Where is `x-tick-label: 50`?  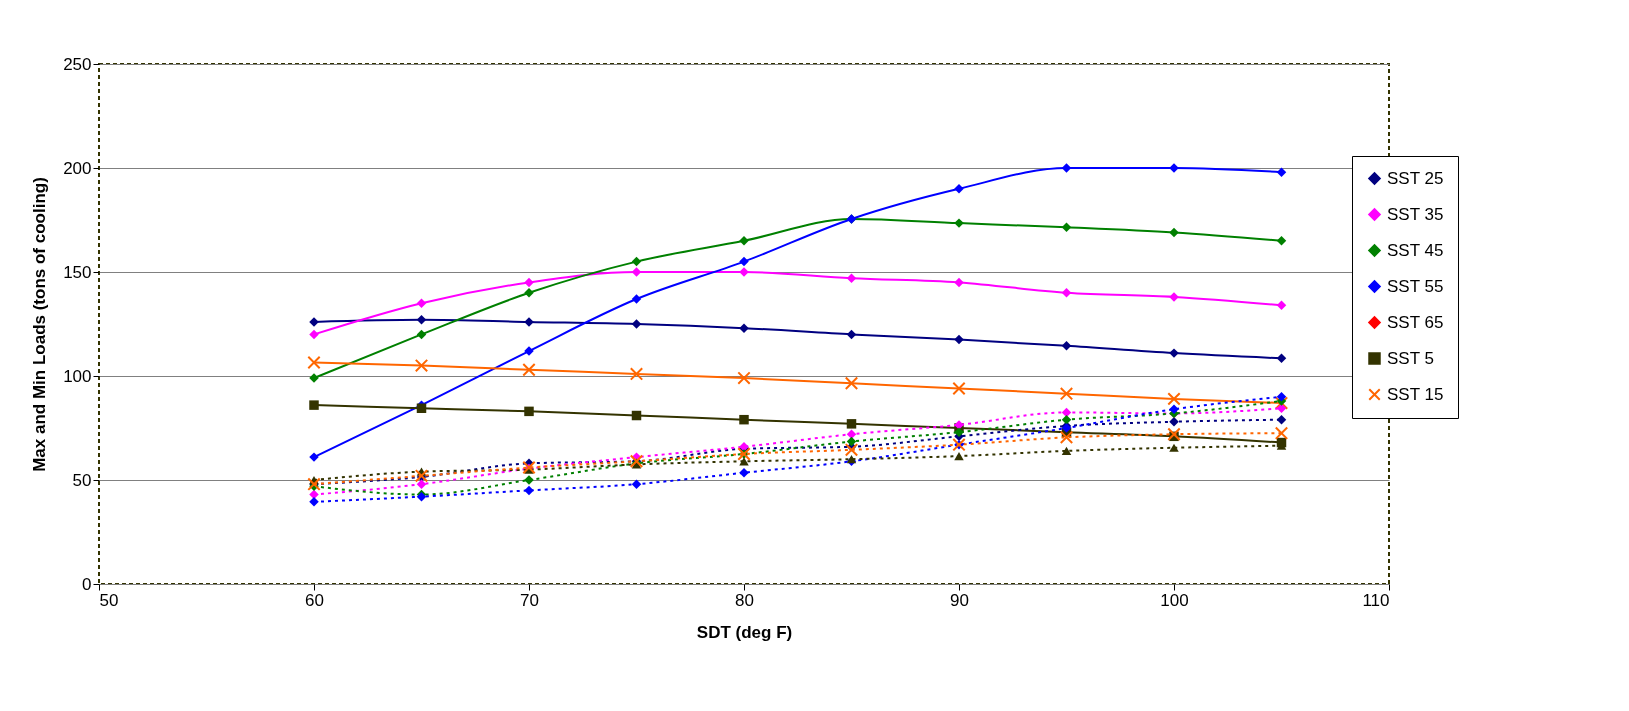
x-tick-label: 50 is located at coordinates (109, 600).